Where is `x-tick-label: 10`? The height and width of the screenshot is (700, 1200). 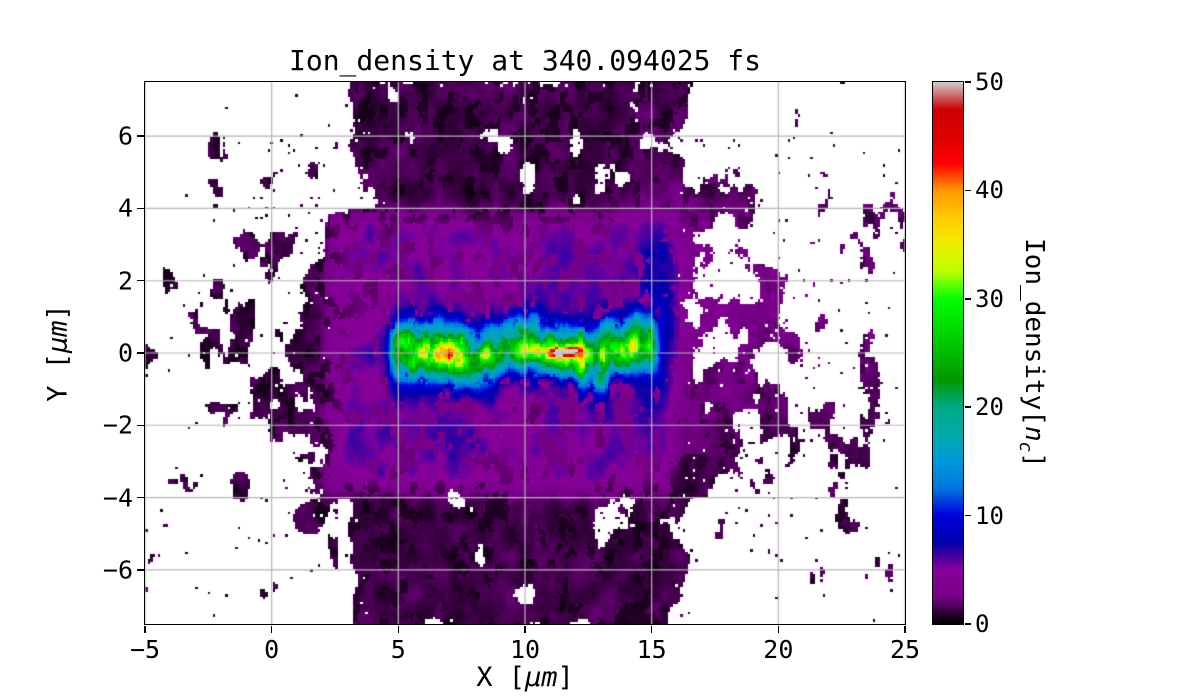 x-tick-label: 10 is located at coordinates (525, 649).